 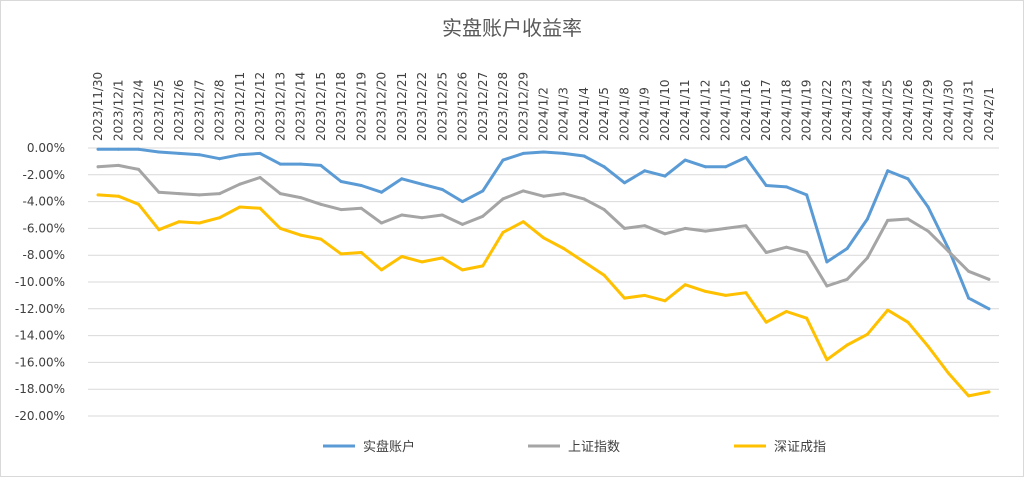 What do you see at coordinates (341, 106) in the screenshot?
I see `x-tick-label: 2023/12/18` at bounding box center [341, 106].